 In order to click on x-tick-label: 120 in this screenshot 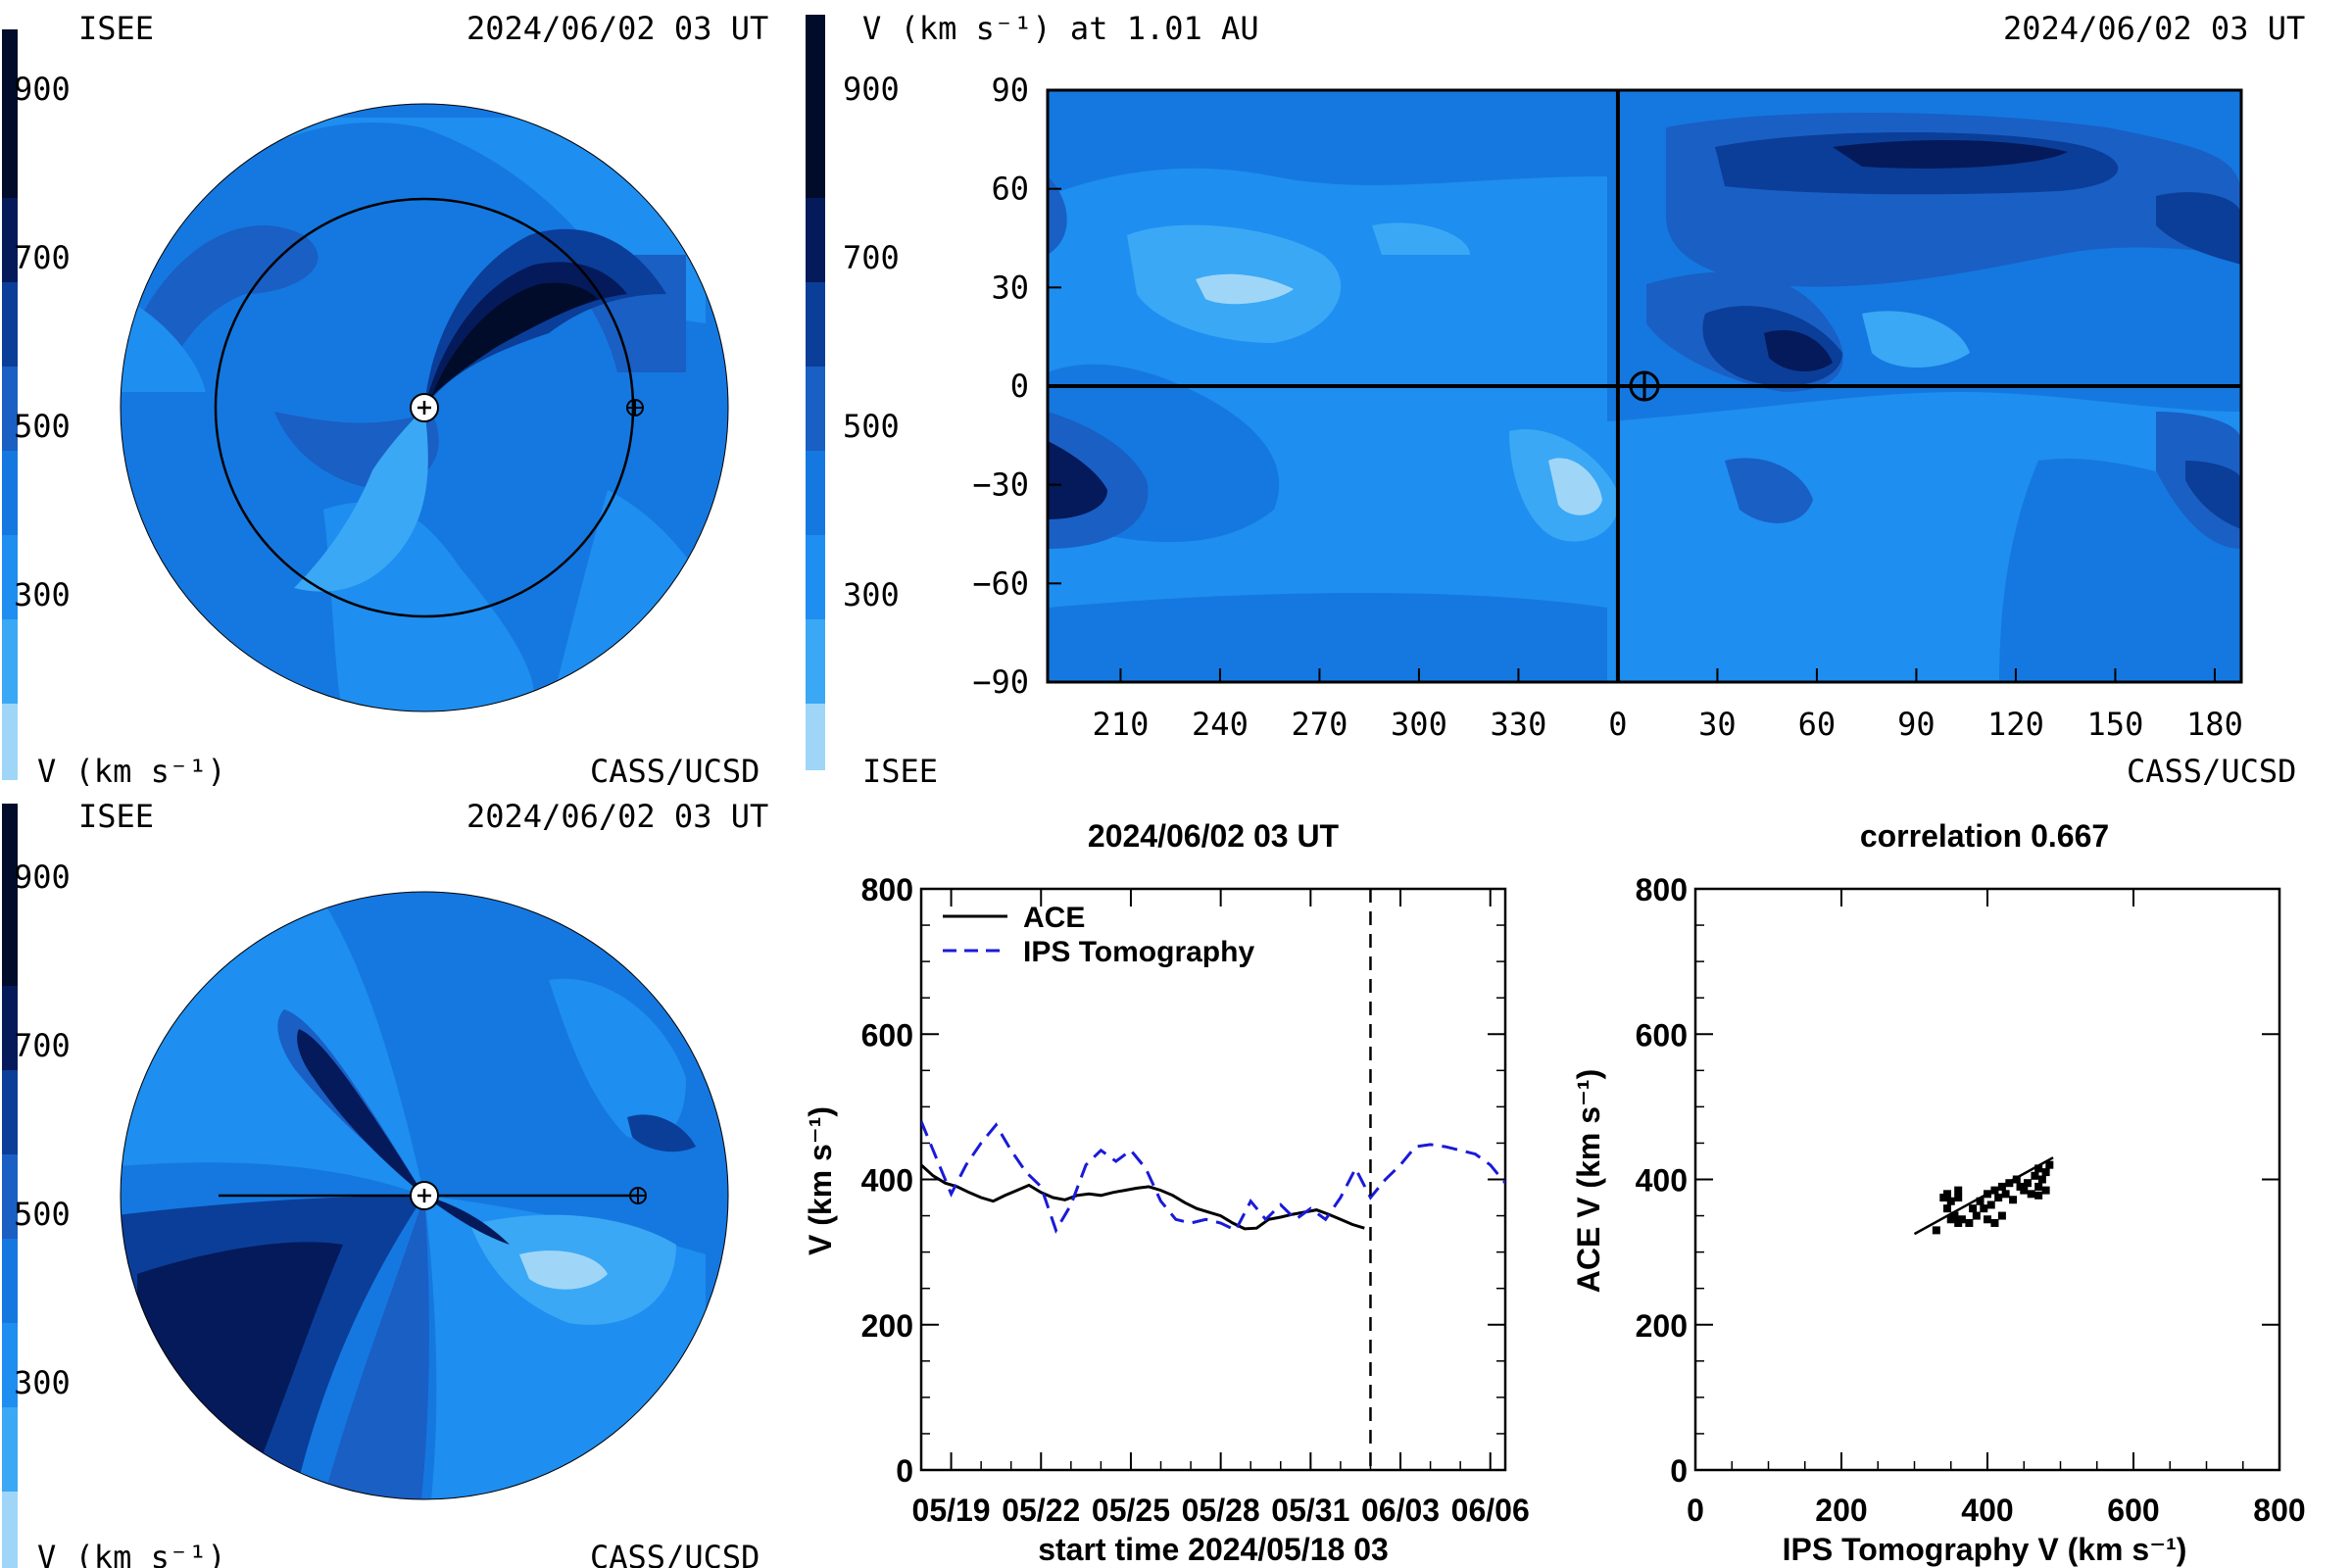, I will do `click(2015, 724)`.